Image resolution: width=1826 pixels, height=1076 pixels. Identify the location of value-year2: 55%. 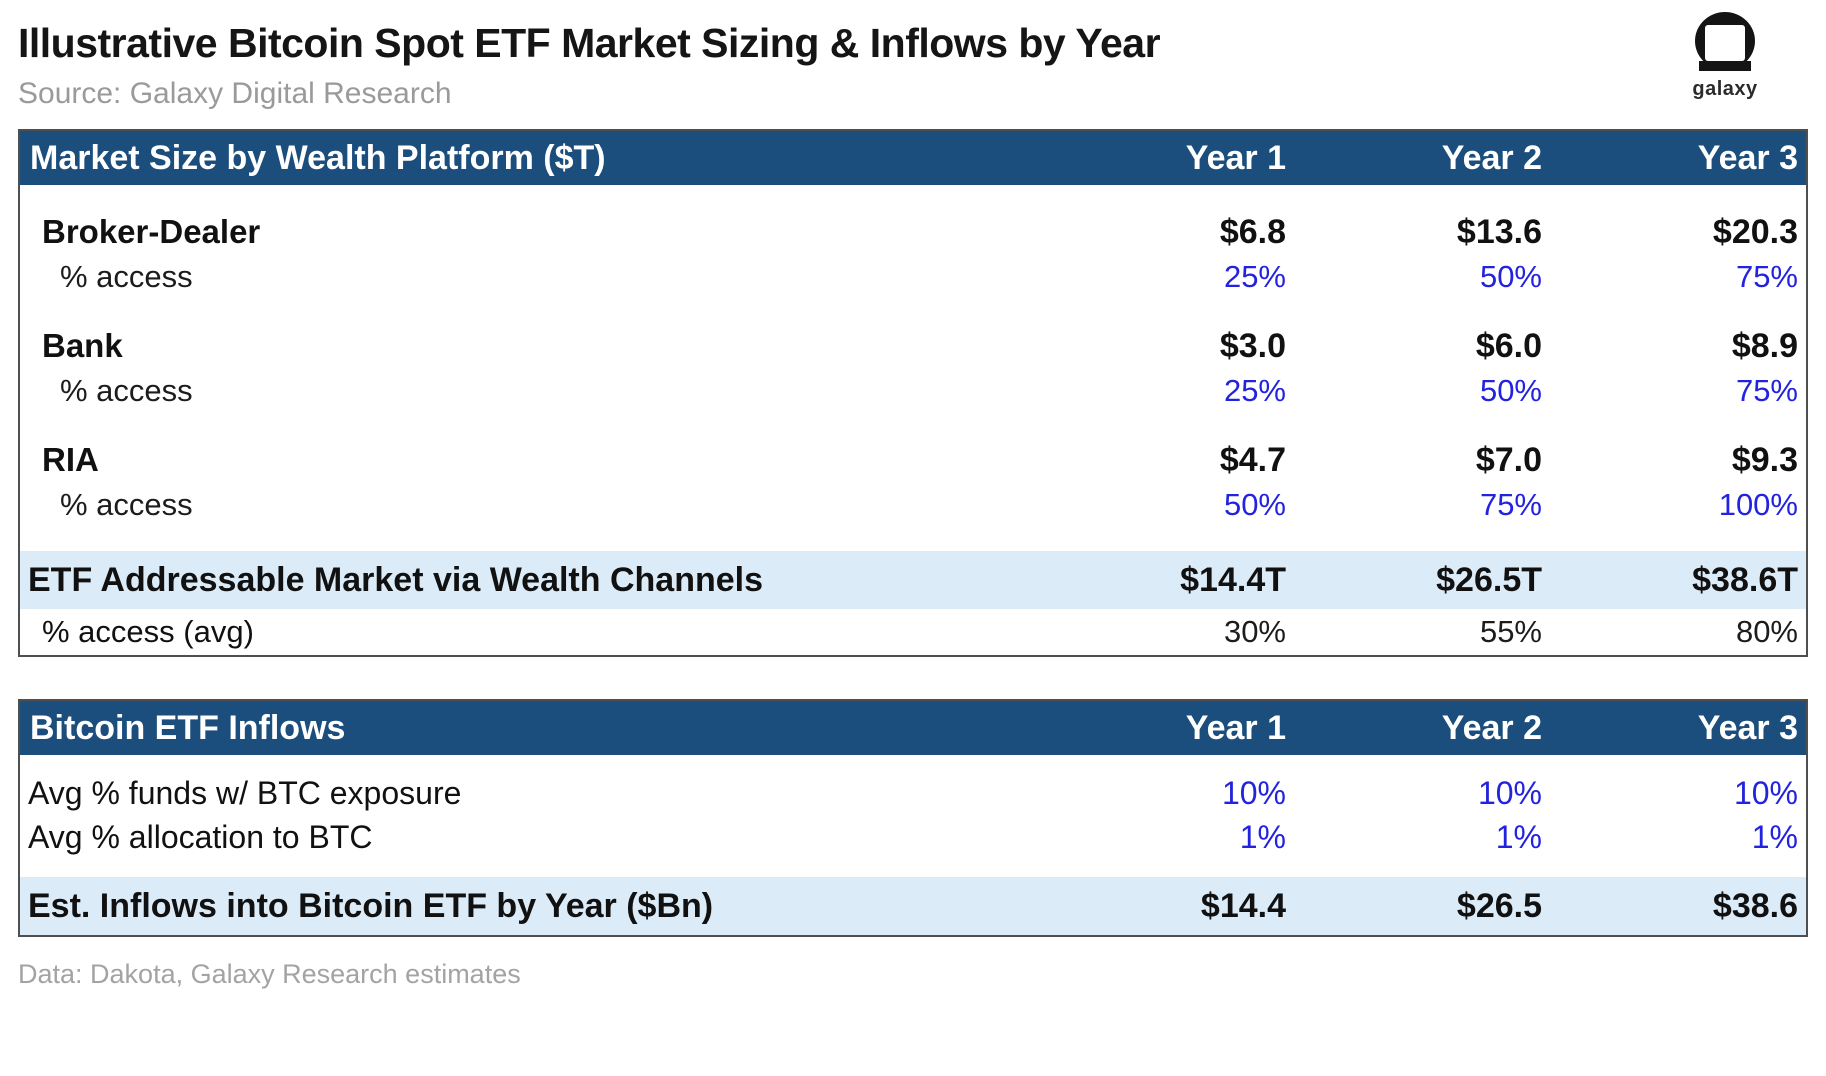
(1510, 631).